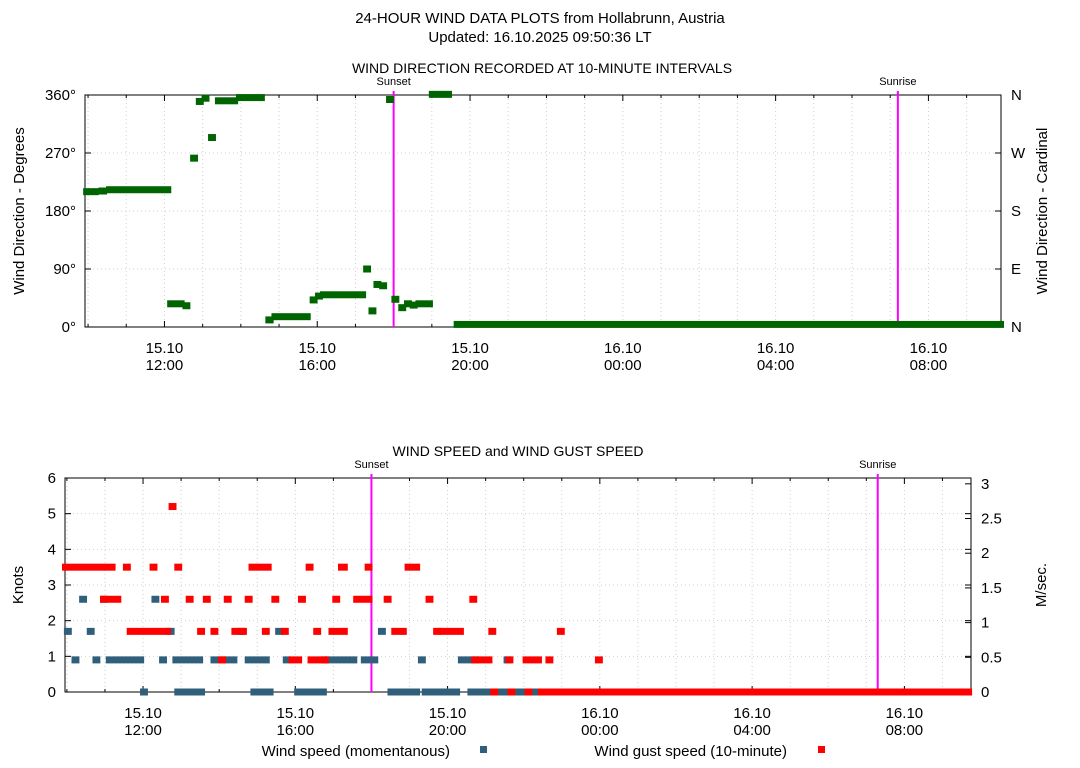 The height and width of the screenshot is (768, 1080). I want to click on y2-tick-label: 1.5, so click(991, 588).